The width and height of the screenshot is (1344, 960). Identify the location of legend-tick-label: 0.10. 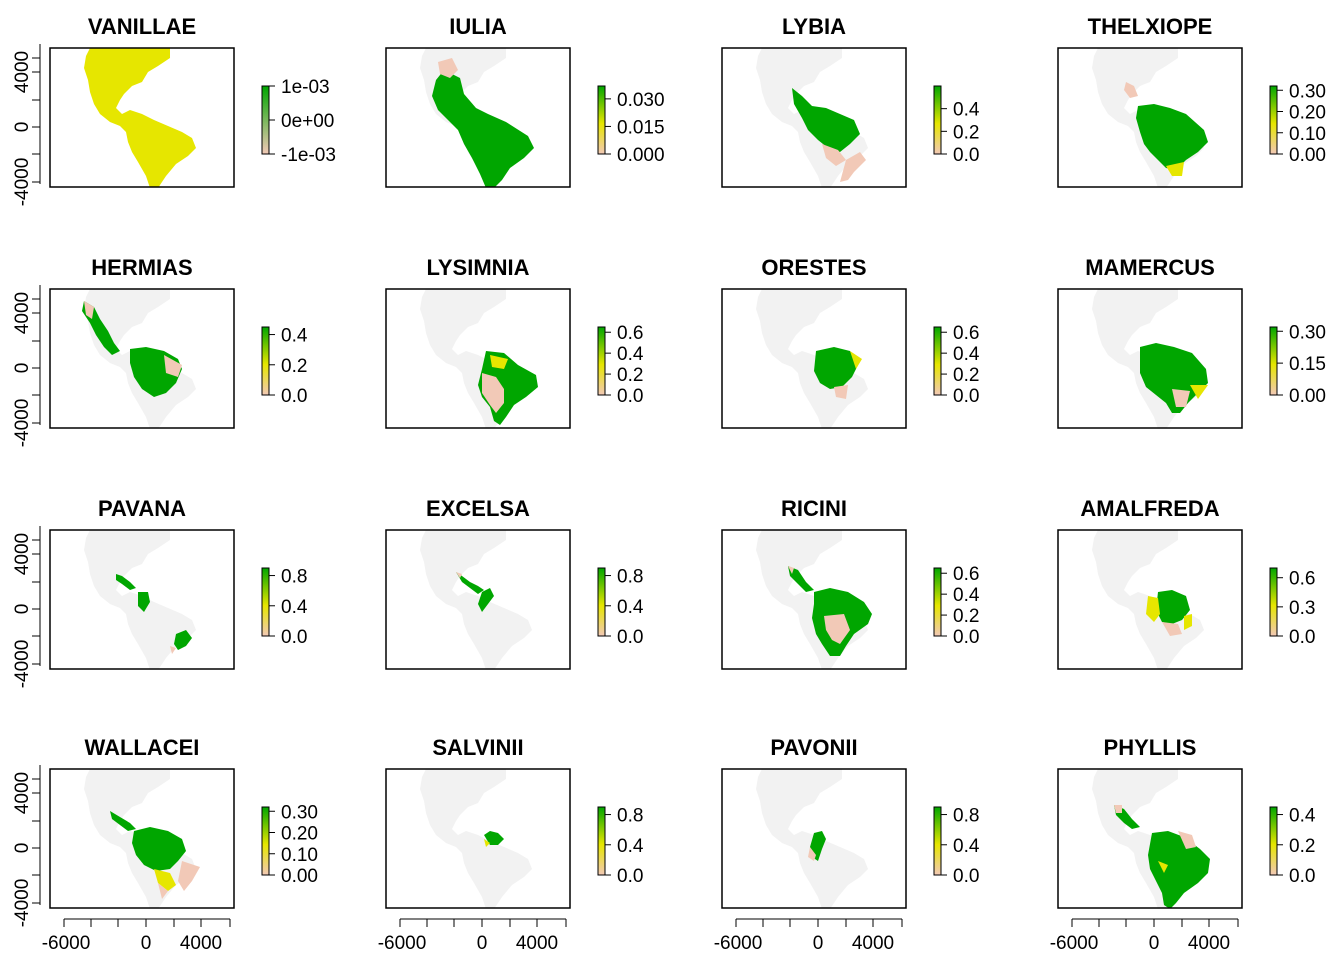
(1307, 134).